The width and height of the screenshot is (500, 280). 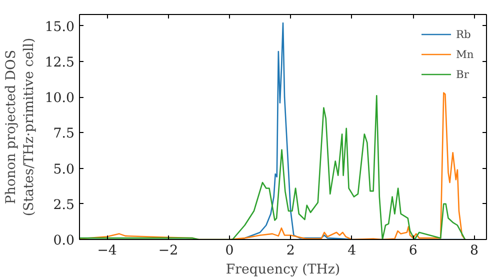 What do you see at coordinates (59, 98) in the screenshot?
I see `y-tick-label: 10.0` at bounding box center [59, 98].